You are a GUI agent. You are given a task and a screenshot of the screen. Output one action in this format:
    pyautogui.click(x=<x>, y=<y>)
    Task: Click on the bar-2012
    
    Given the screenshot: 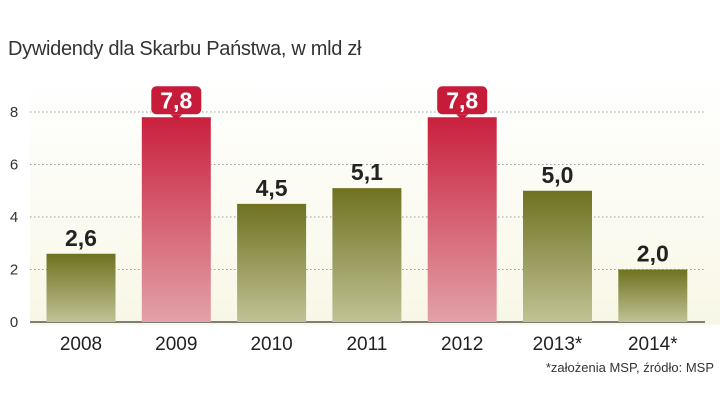 What is the action you would take?
    pyautogui.click(x=462, y=219)
    